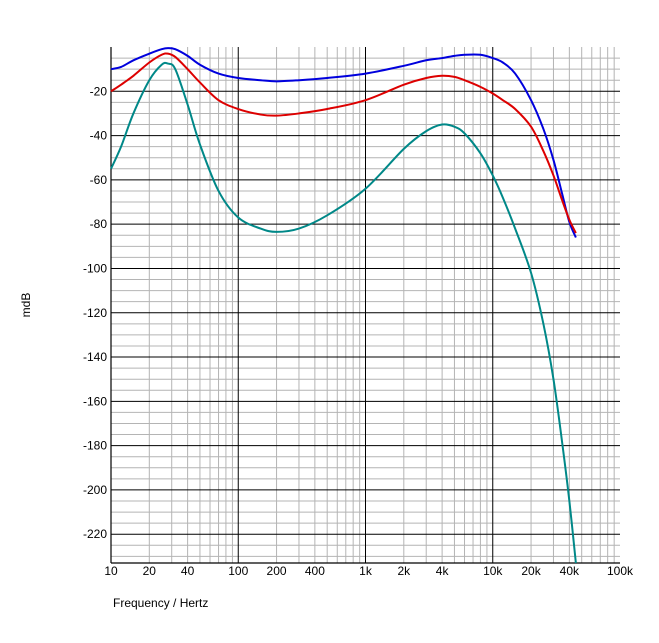  Describe the element at coordinates (95, 401) in the screenshot. I see `y-tick-label: -160` at that location.